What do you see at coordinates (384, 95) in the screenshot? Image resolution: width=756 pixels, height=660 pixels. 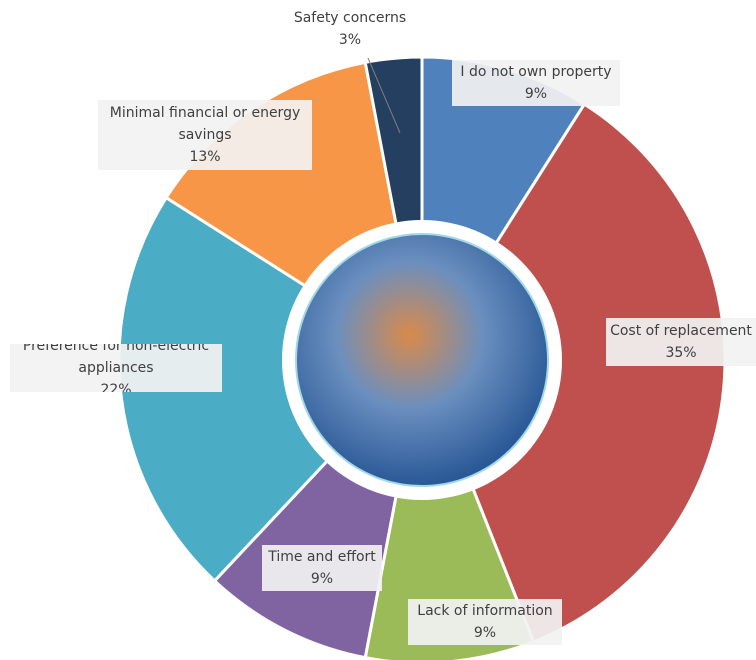 I see `leader-line` at bounding box center [384, 95].